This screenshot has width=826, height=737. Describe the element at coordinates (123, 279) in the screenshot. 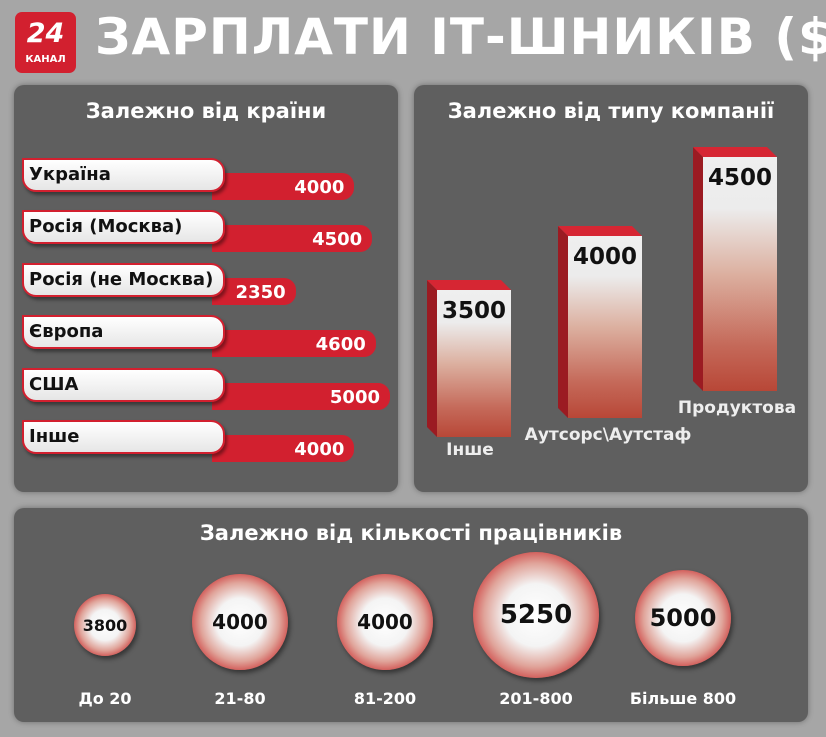

I see `country-label: Росія (не Москва)` at that location.